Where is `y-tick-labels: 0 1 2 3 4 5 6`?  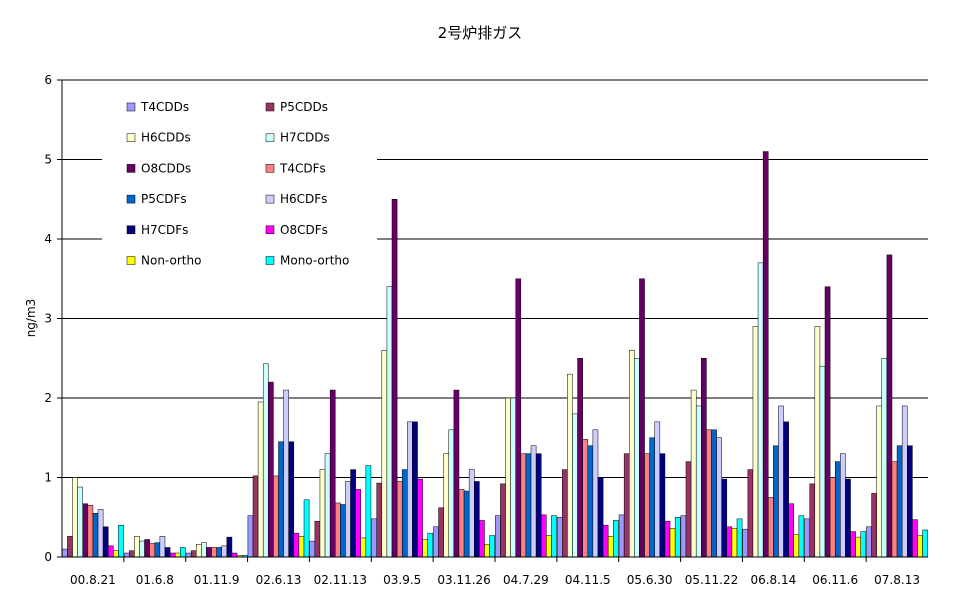 y-tick-labels: 0 1 2 3 4 5 6 is located at coordinates (48, 318).